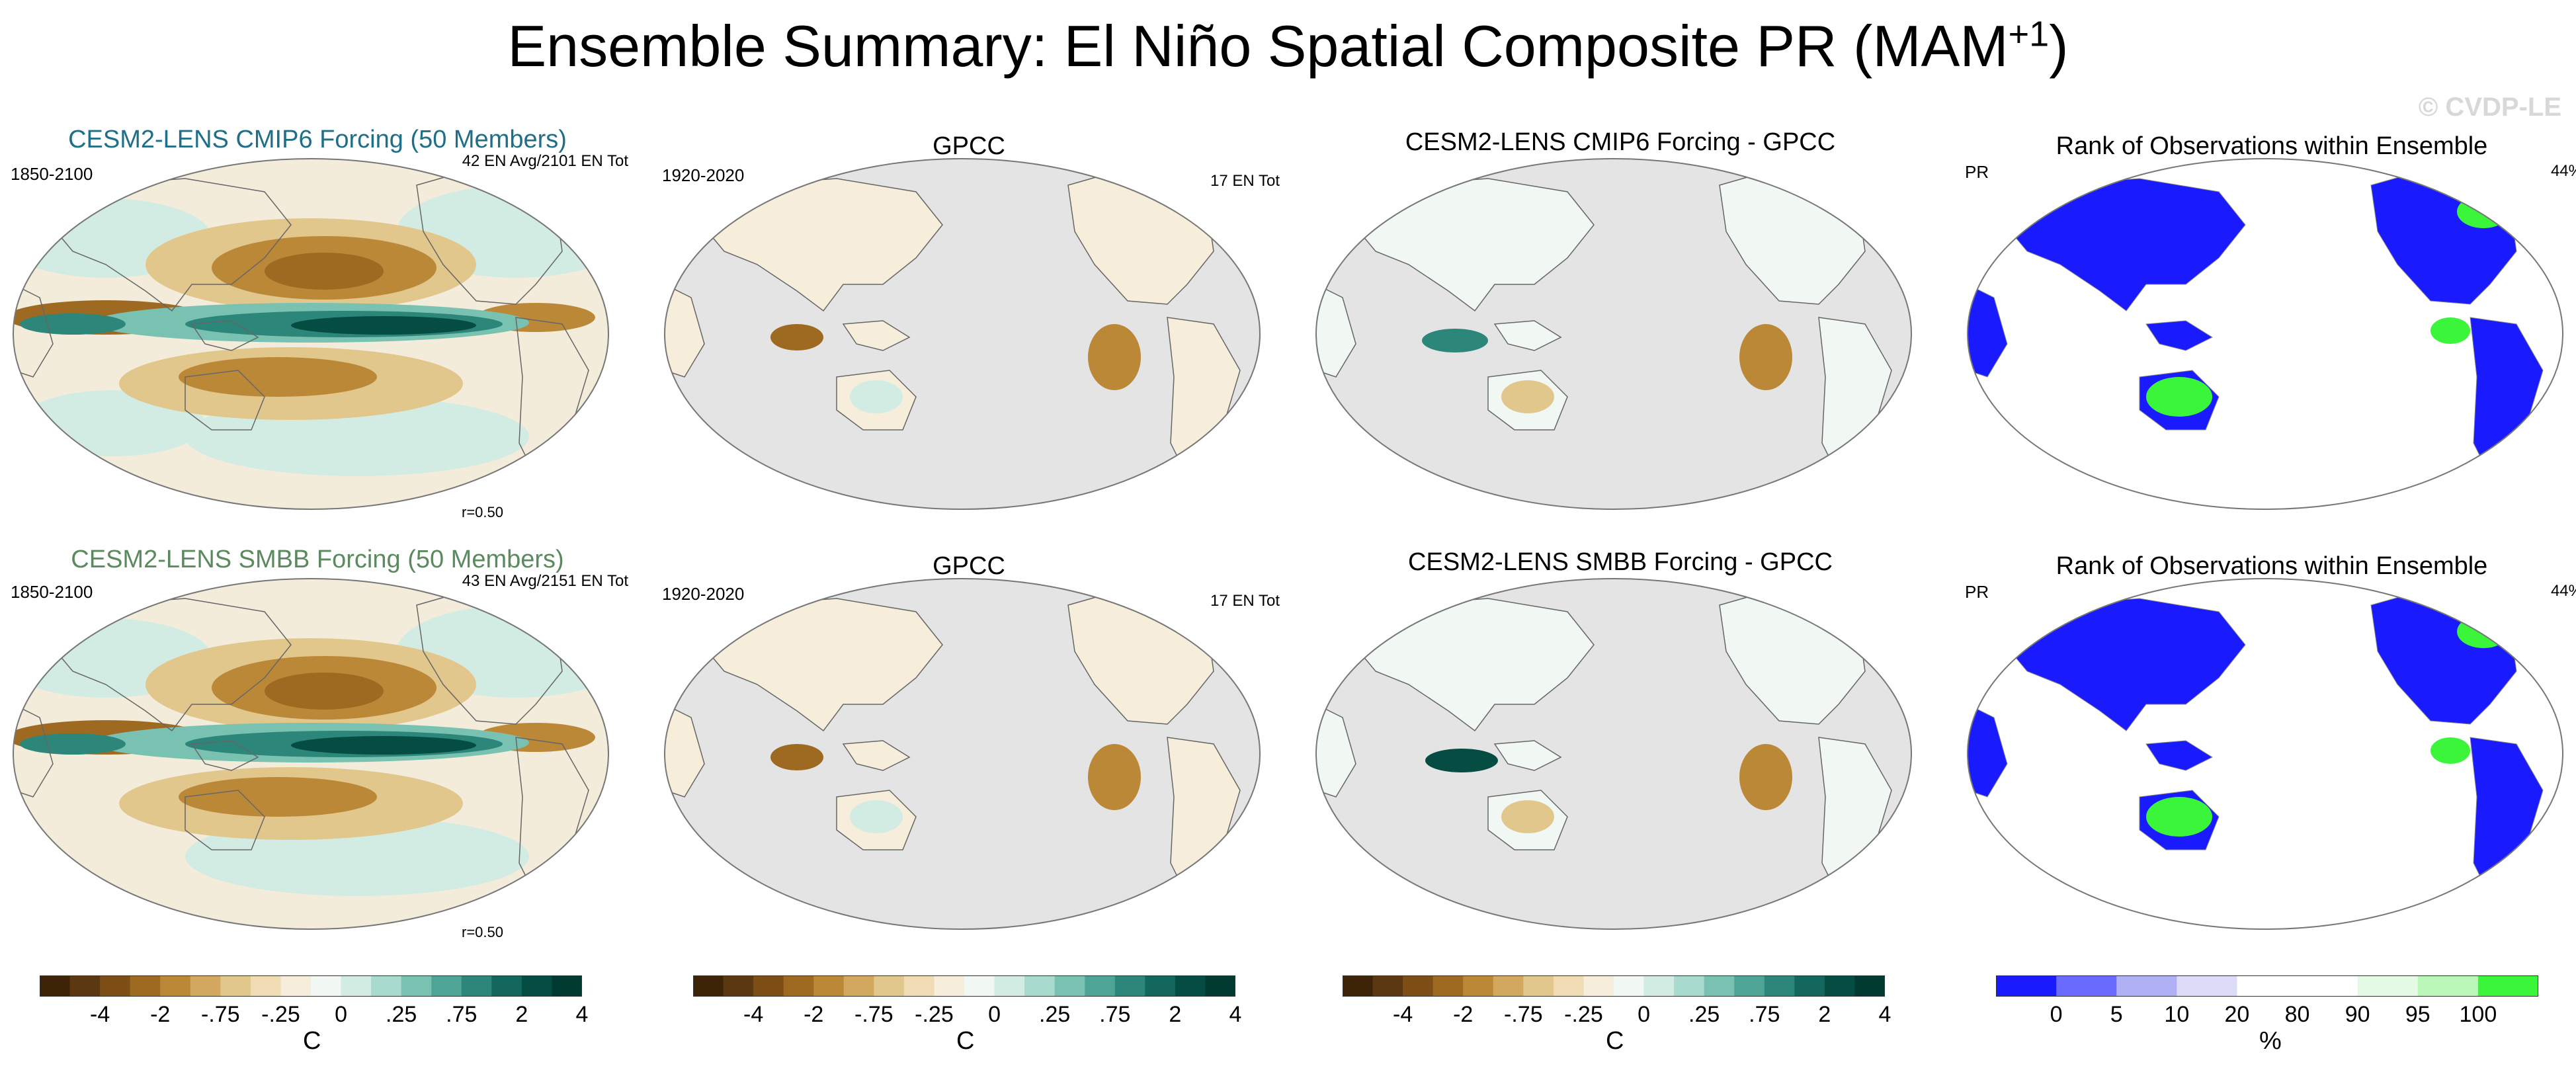 The height and width of the screenshot is (1072, 2576). What do you see at coordinates (317, 559) in the screenshot?
I see `panel-title: CESM2-LENS SMBB Forcing (50 Members)` at bounding box center [317, 559].